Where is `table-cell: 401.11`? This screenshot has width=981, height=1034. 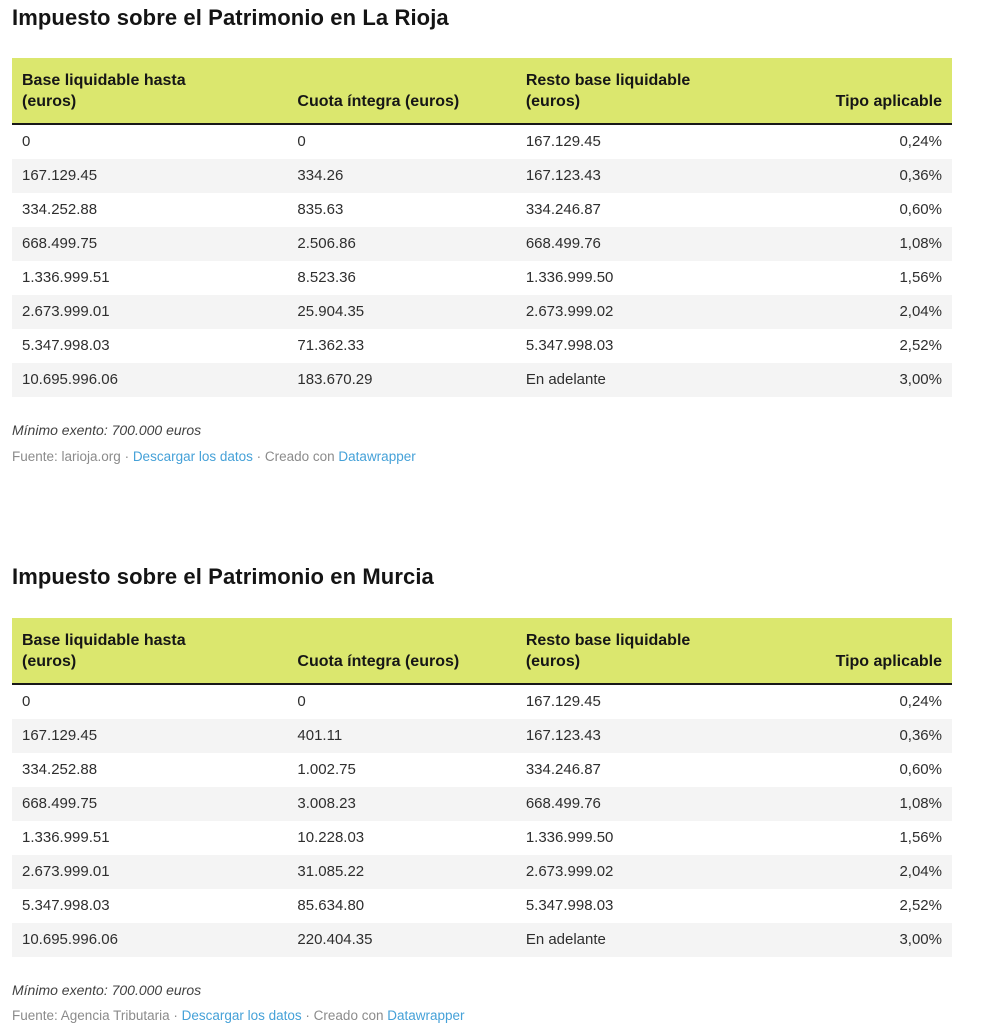 table-cell: 401.11 is located at coordinates (320, 735).